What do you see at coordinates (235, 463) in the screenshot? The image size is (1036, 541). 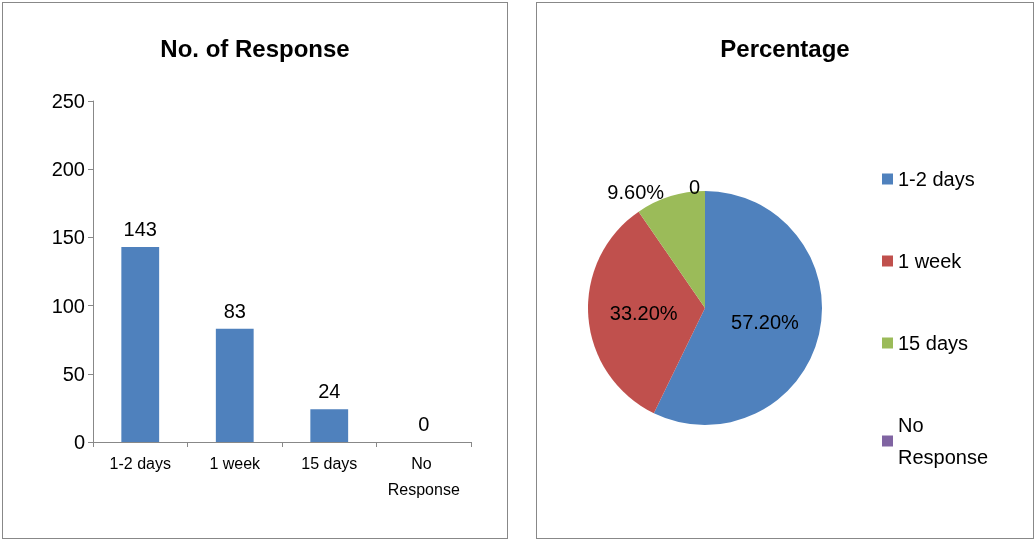 I see `x-tick-label: 1 week` at bounding box center [235, 463].